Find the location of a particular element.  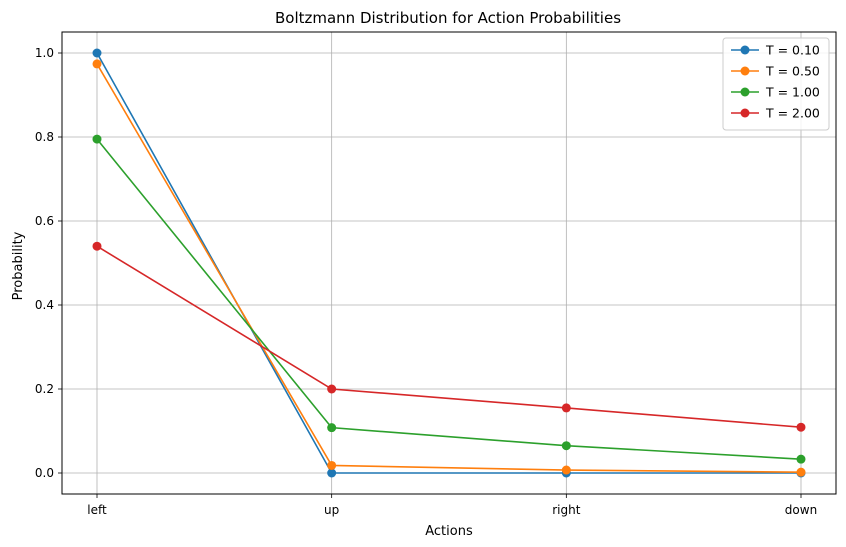

x-tick-label: up is located at coordinates (331, 510).